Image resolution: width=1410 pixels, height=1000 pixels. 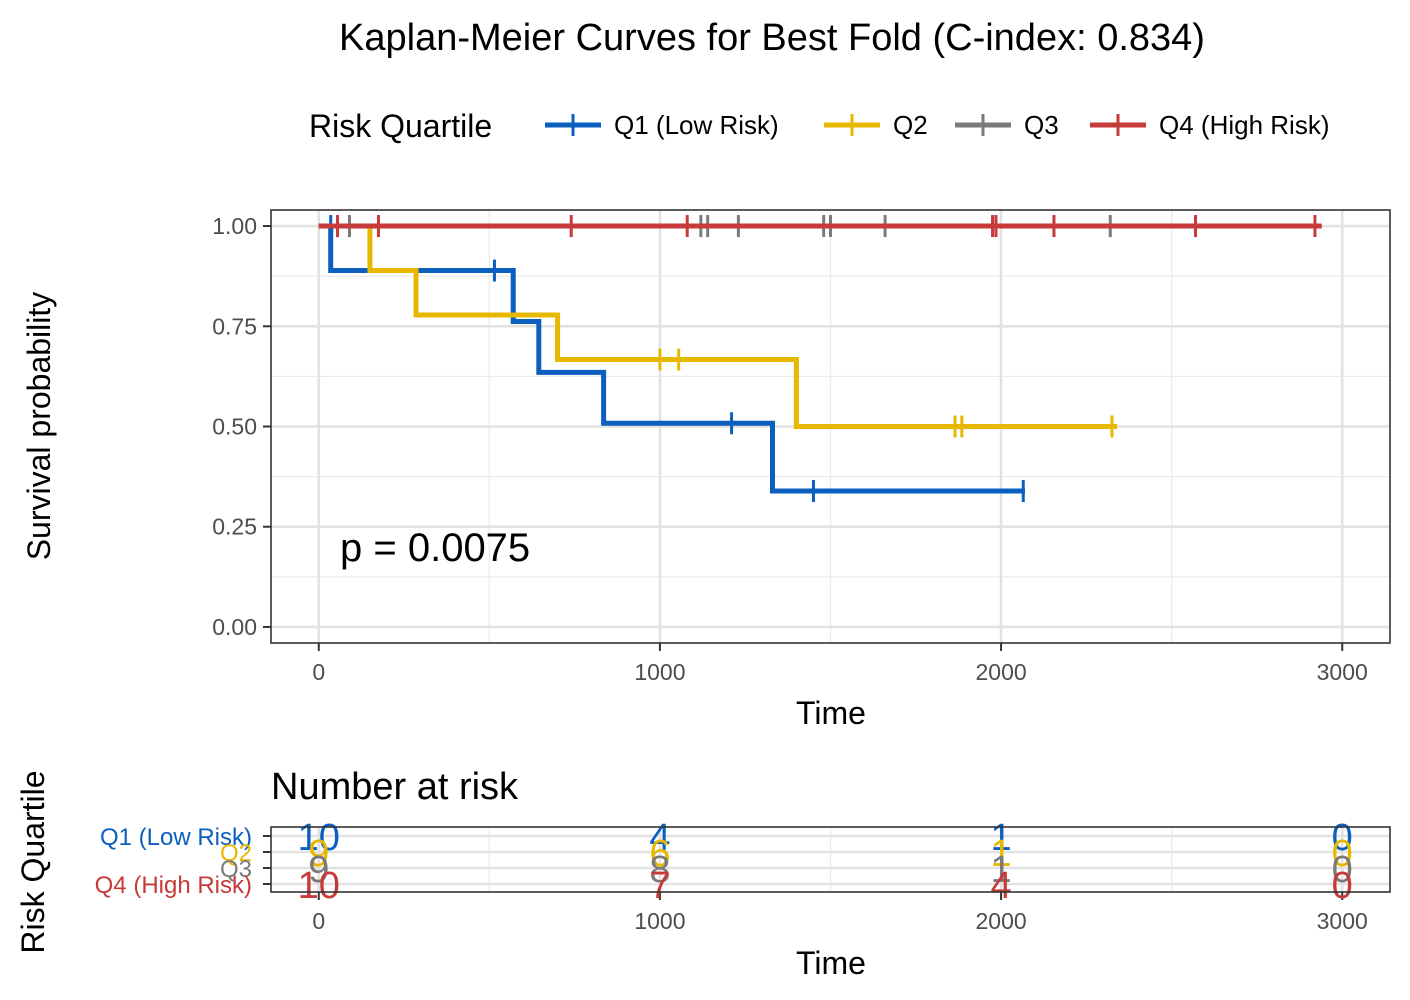 I want to click on risk-x-tick-label: 2000, so click(x=1000, y=921).